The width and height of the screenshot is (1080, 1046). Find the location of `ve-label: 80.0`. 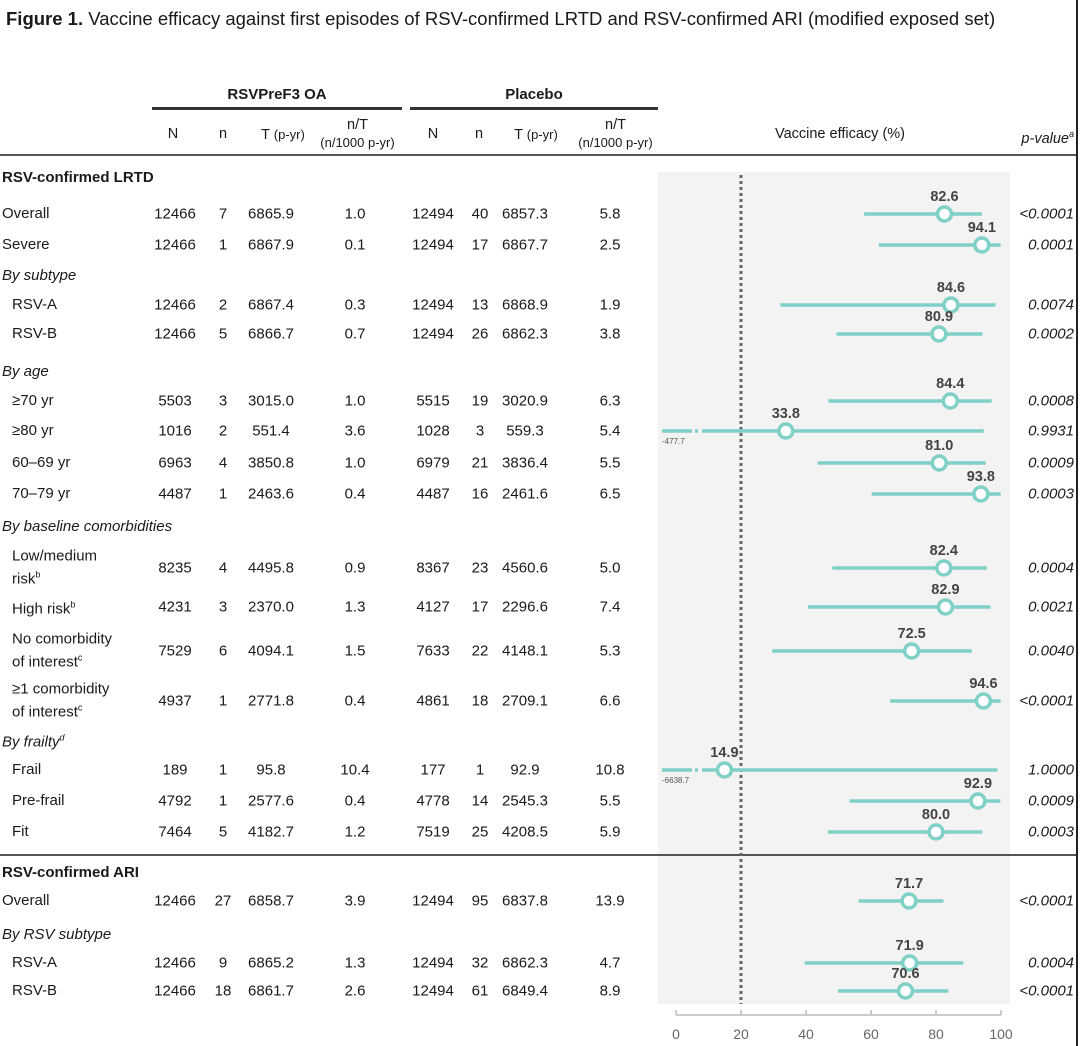

ve-label: 80.0 is located at coordinates (936, 815).